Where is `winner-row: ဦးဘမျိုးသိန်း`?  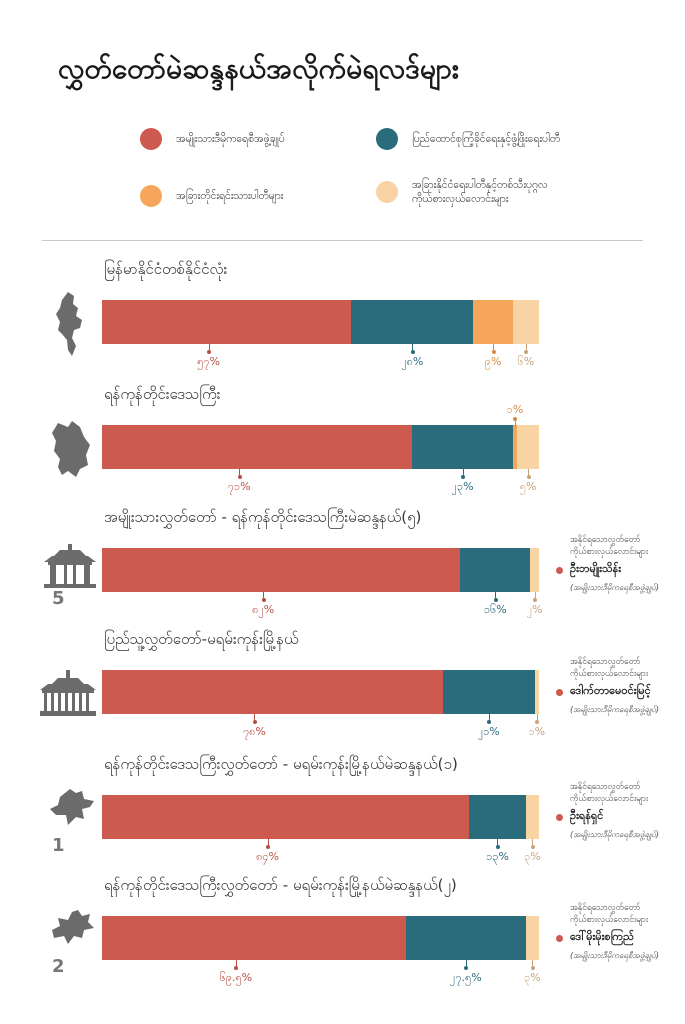
winner-row: ဦးဘမျိုးသိန်း is located at coordinates (618, 570).